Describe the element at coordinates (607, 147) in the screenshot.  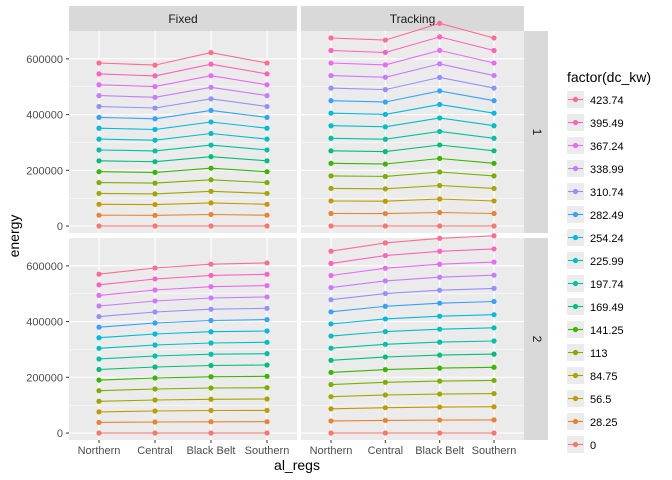
I see `legend-entry-label: 367.24` at that location.